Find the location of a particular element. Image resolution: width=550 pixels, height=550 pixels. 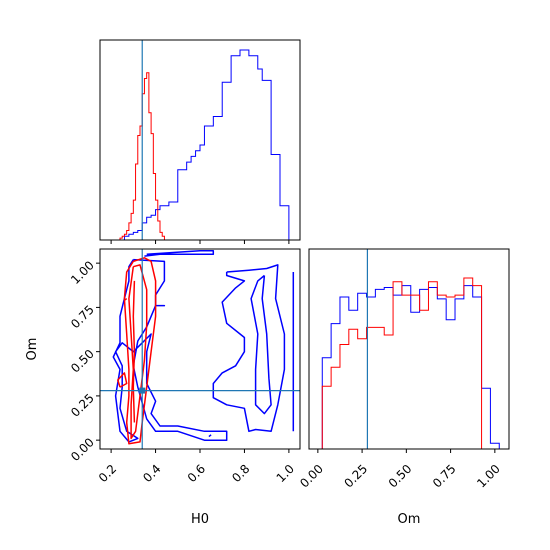

contour-x-tick-label: 0.6 is located at coordinates (196, 473).